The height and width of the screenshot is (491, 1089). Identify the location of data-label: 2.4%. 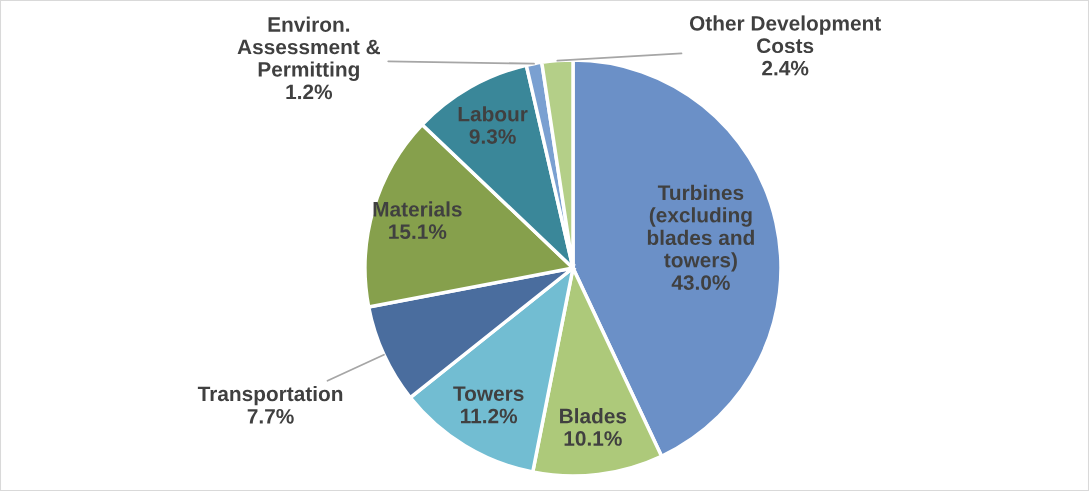
(785, 68).